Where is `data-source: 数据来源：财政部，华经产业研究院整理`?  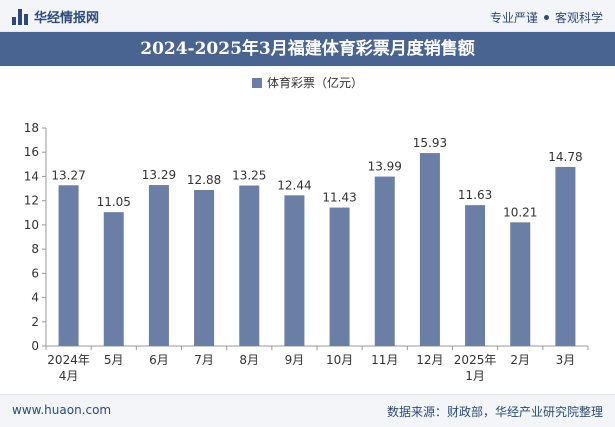 data-source: 数据来源：财政部，华经产业研究院整理 is located at coordinates (494, 412).